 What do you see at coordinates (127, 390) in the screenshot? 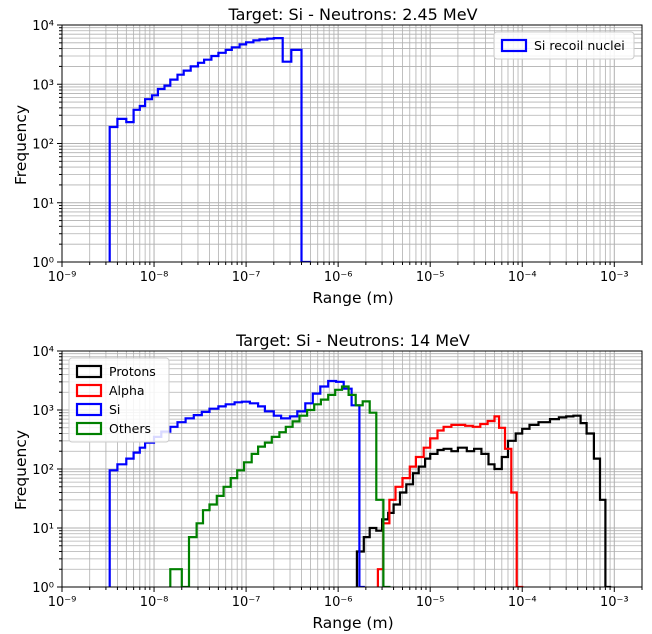
I see `legend-label: Alpha` at bounding box center [127, 390].